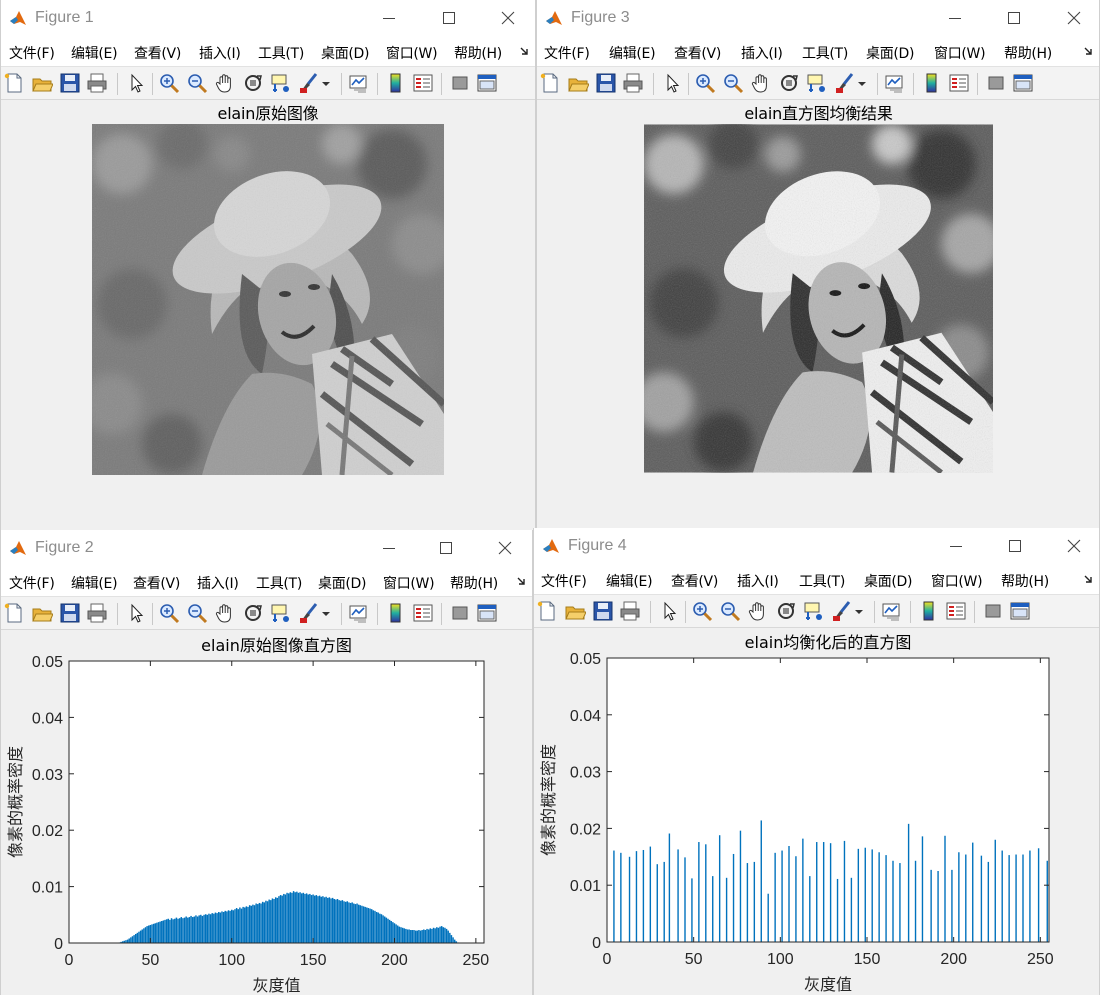 The width and height of the screenshot is (1100, 995). What do you see at coordinates (266, 548) in the screenshot?
I see `title-bar: Figure 2` at bounding box center [266, 548].